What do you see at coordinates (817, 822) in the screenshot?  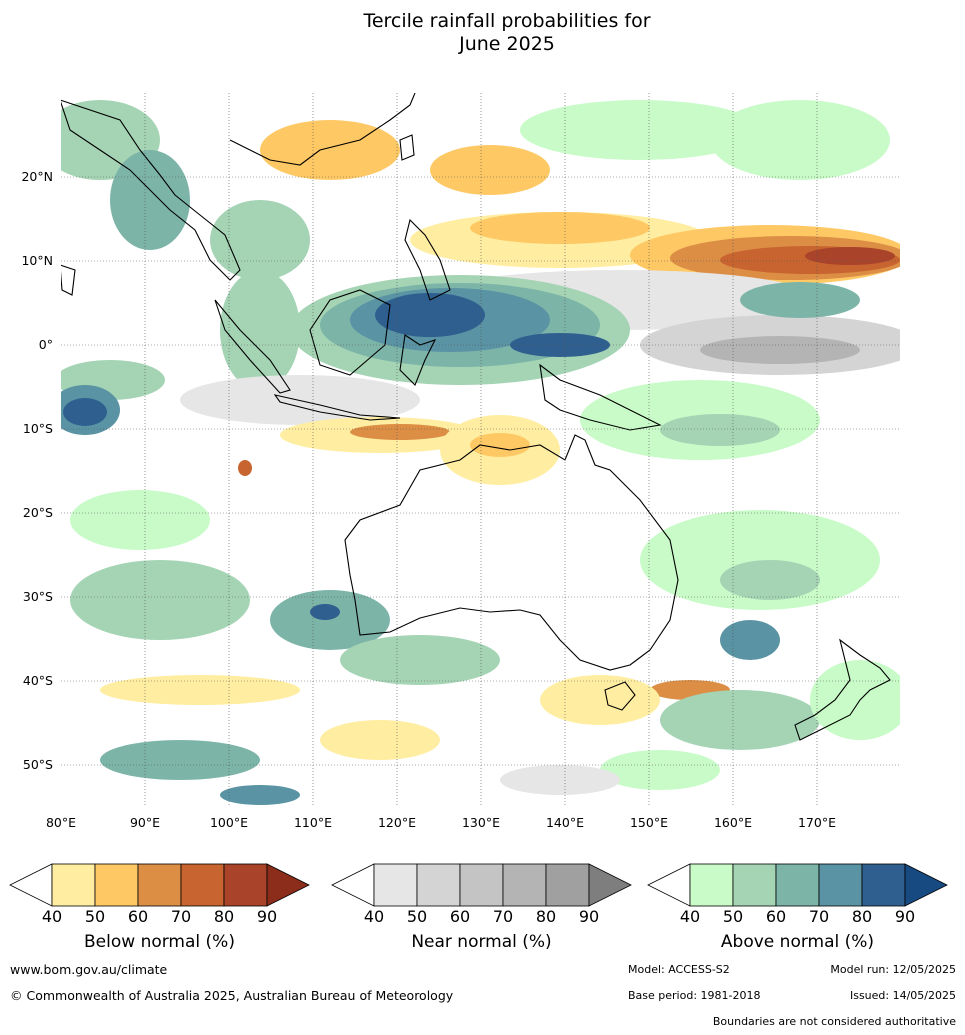 I see `lon-tick-label: 170°E` at bounding box center [817, 822].